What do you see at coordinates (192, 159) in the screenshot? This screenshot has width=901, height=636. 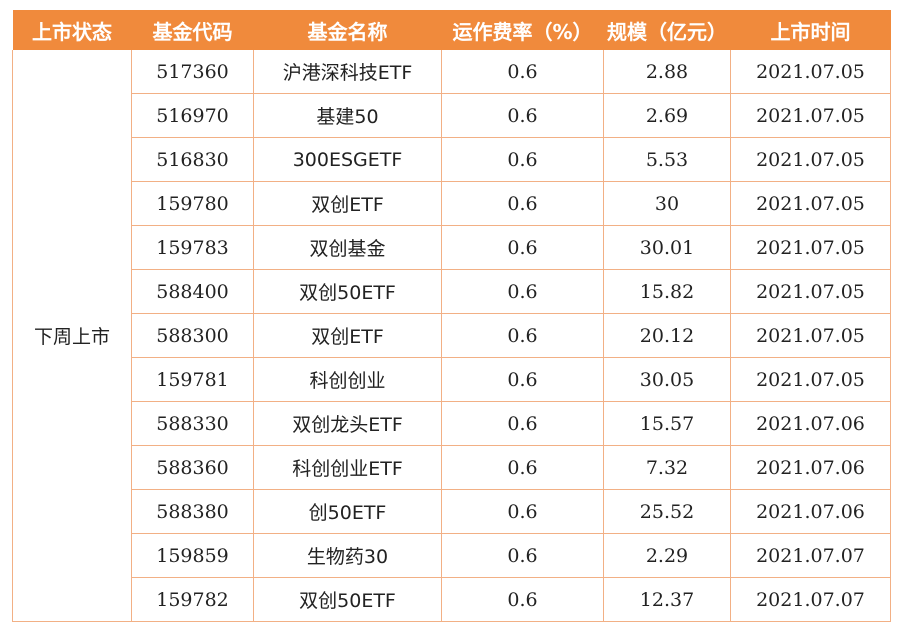 I see `fund-code-cell: 516830` at bounding box center [192, 159].